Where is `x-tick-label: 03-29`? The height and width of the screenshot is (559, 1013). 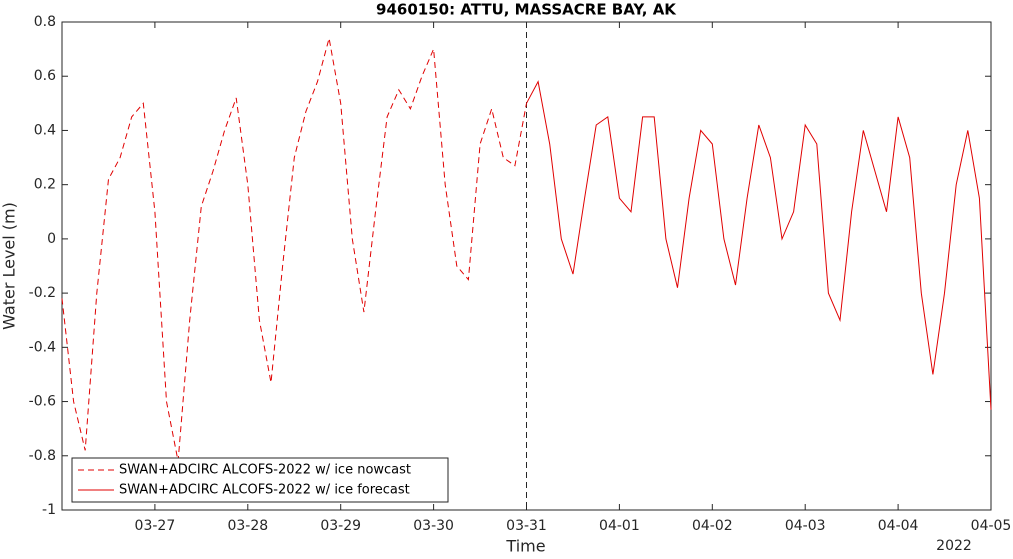
x-tick-label: 03-29 is located at coordinates (340, 526).